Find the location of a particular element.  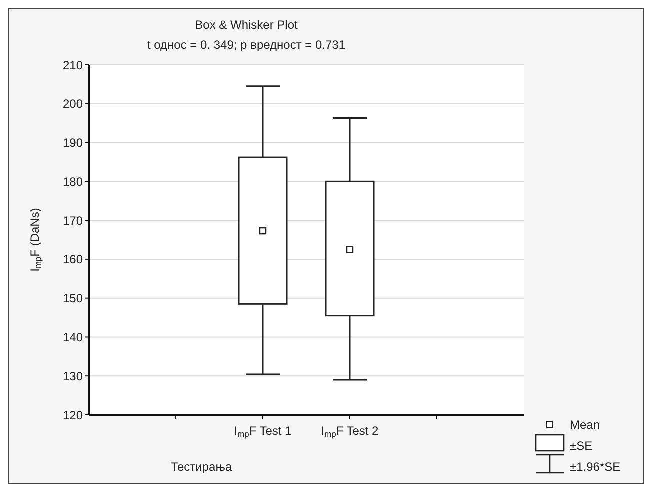

y-tick-label: 140 is located at coordinates (73, 337).